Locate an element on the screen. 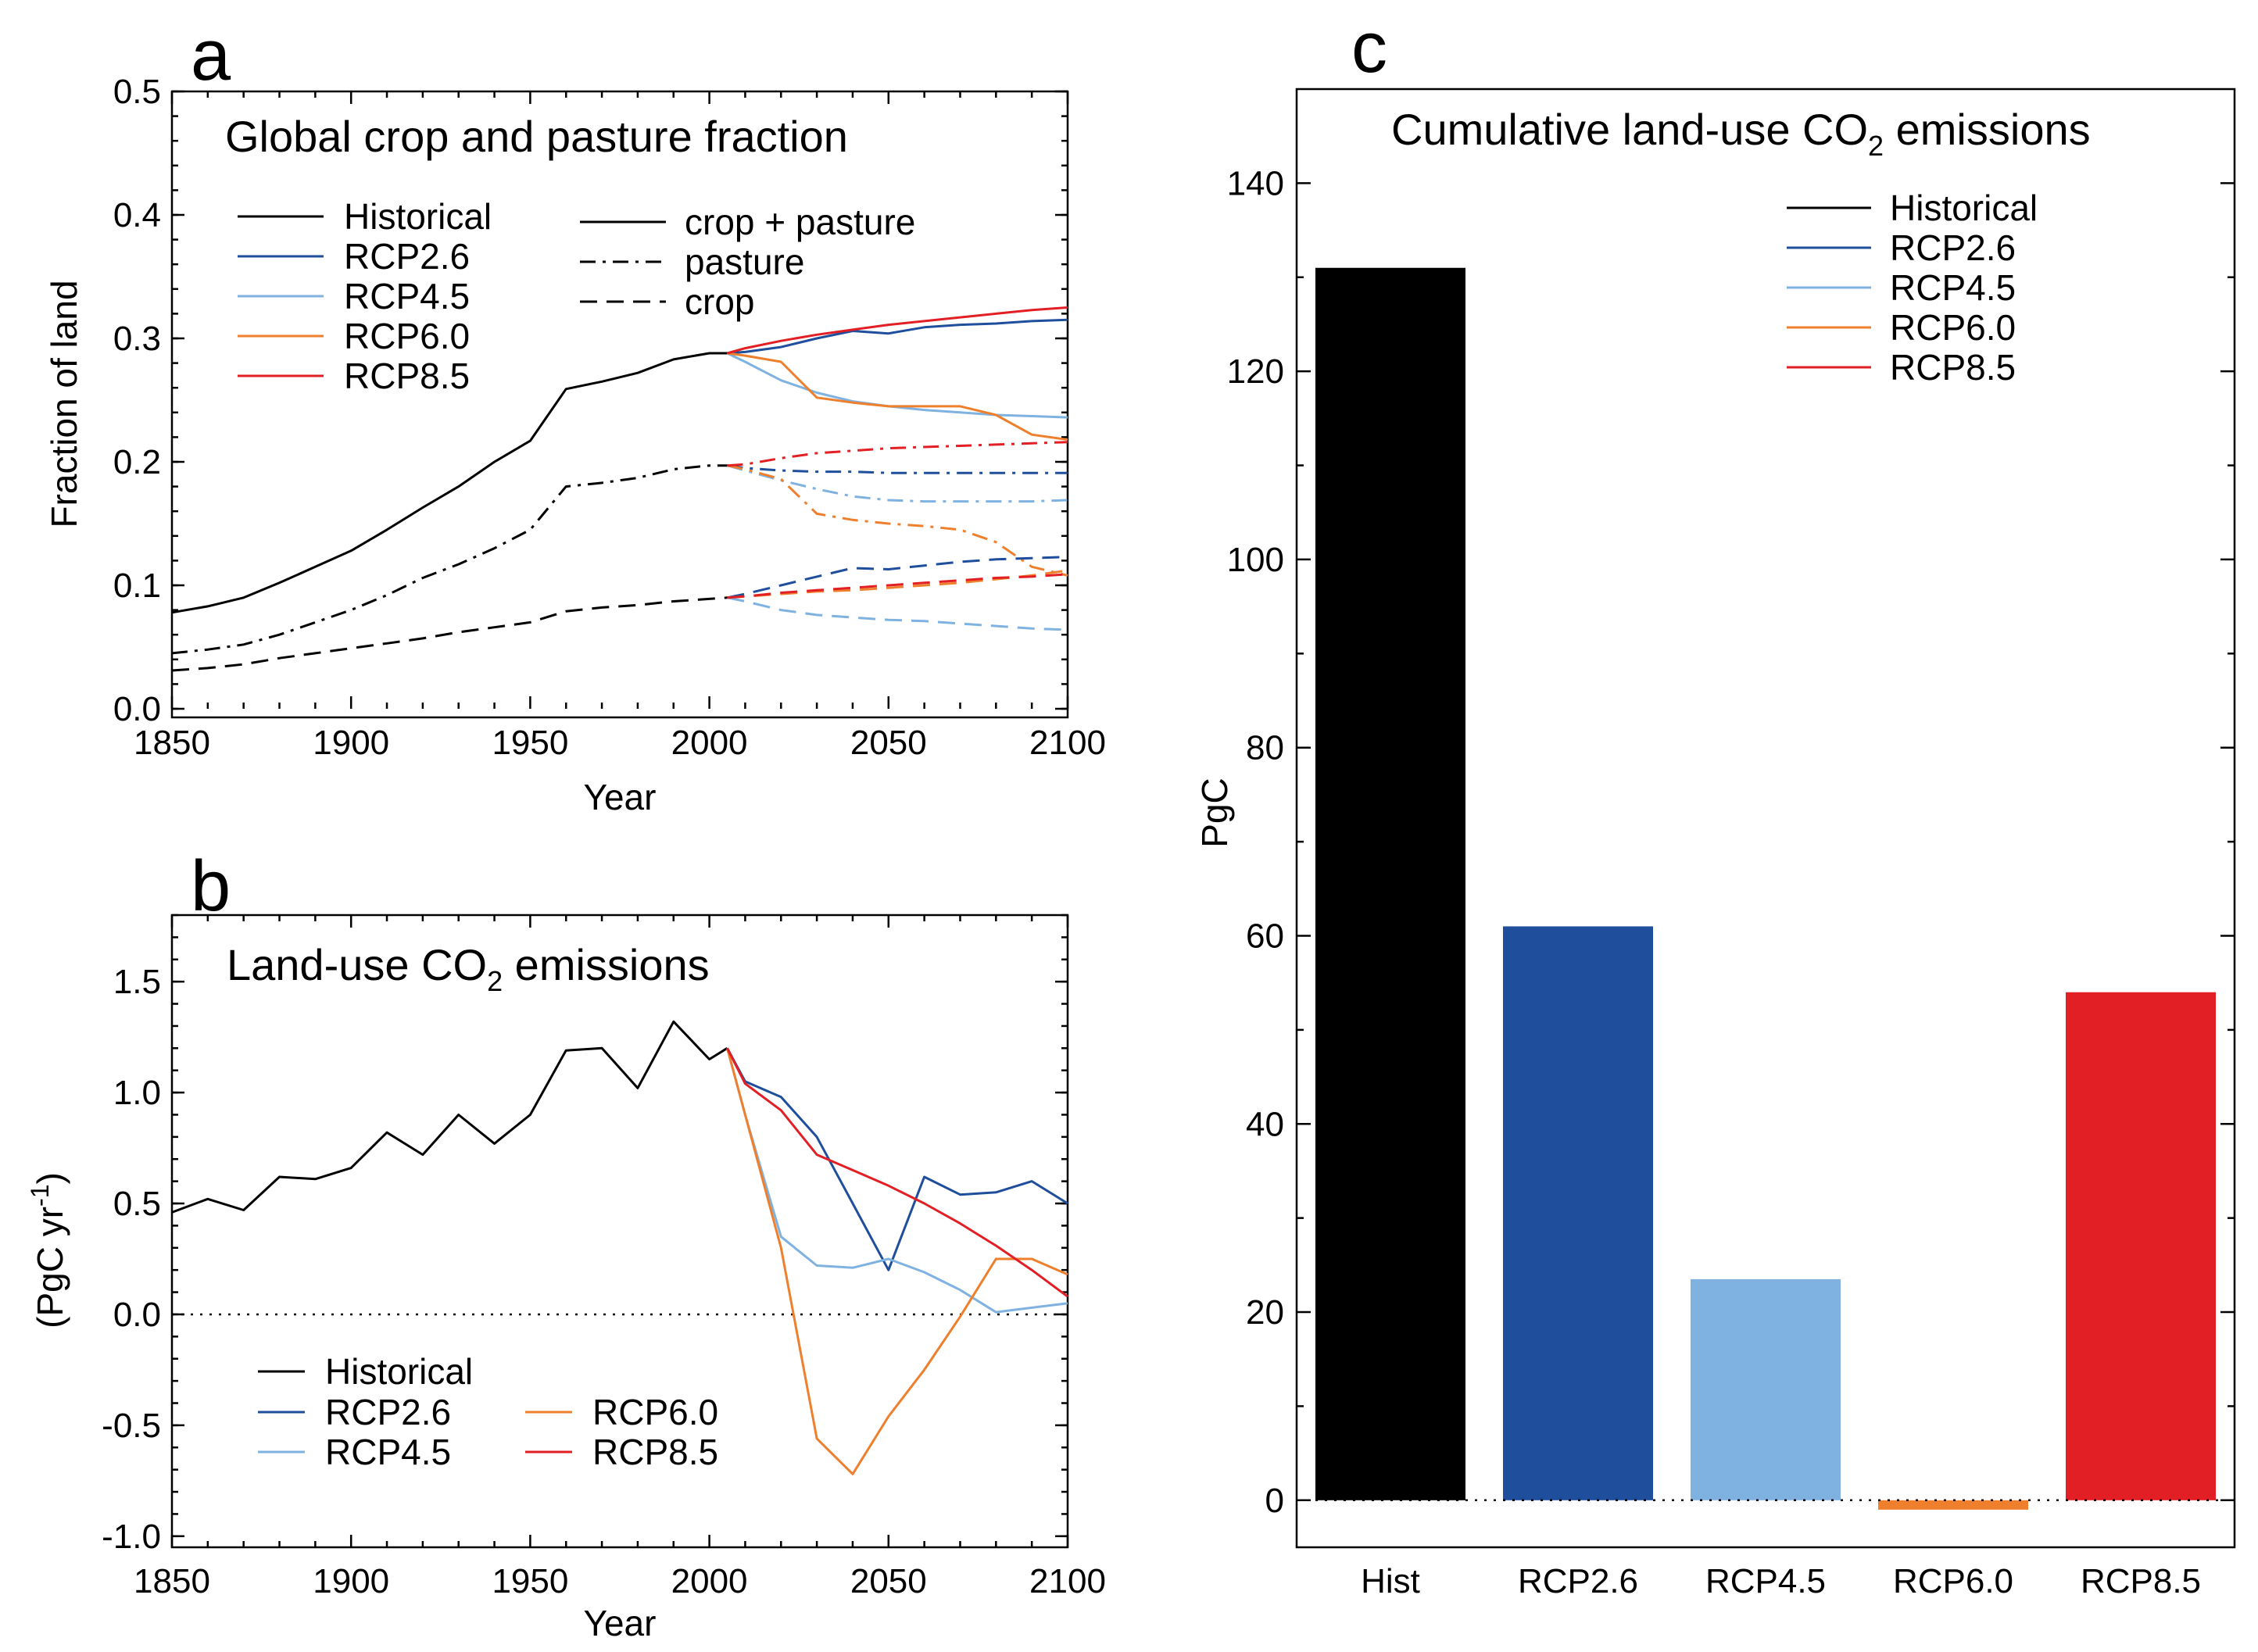 The height and width of the screenshot is (1652, 2258). panel-c-legend-label-historical: Historical is located at coordinates (1964, 208).